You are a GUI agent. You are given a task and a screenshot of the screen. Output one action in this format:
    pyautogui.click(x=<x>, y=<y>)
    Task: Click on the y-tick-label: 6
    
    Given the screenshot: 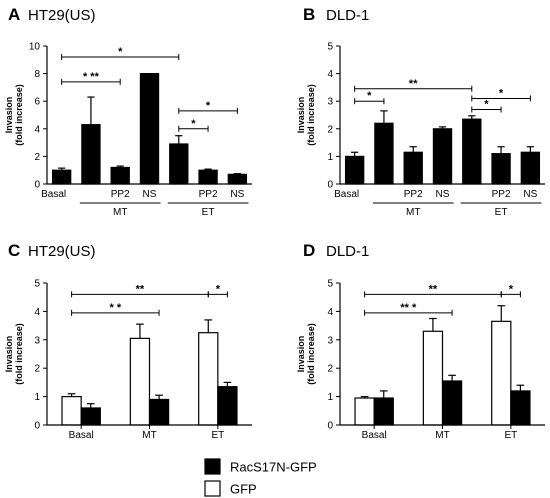 What is the action you would take?
    pyautogui.click(x=37, y=102)
    